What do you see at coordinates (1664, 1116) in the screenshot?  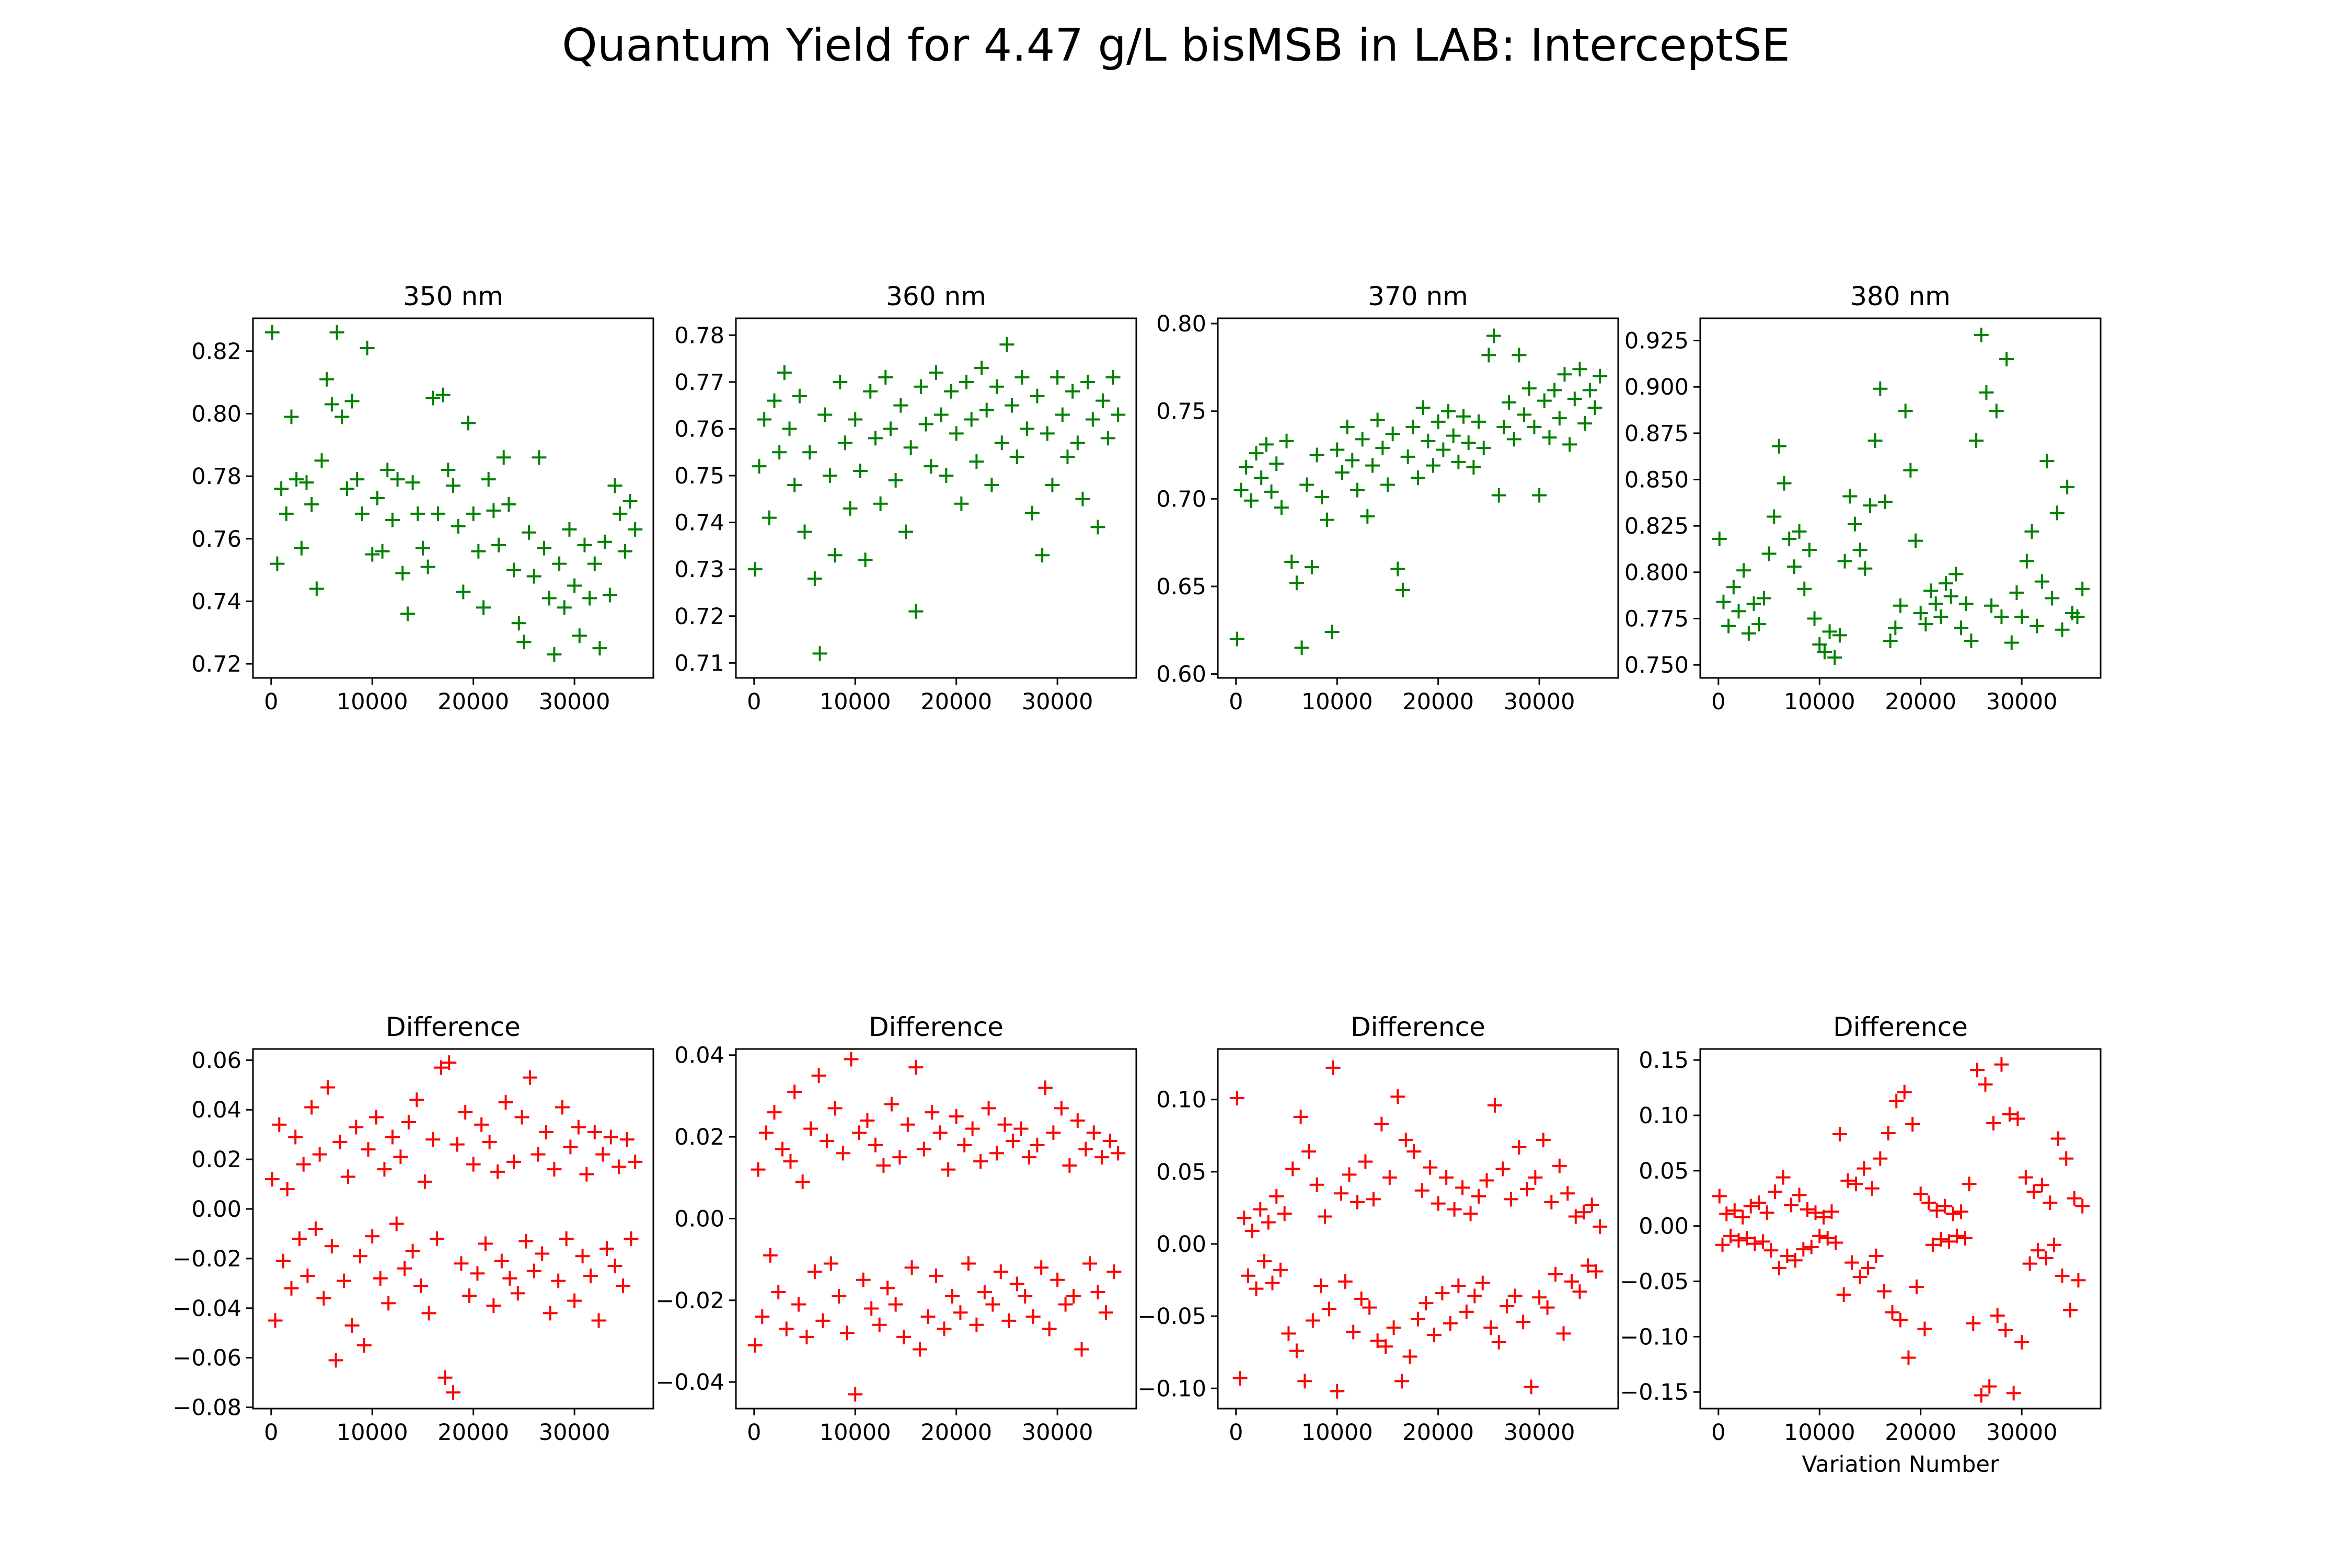 I see `y-tick-label: 0.10` at bounding box center [1664, 1116].